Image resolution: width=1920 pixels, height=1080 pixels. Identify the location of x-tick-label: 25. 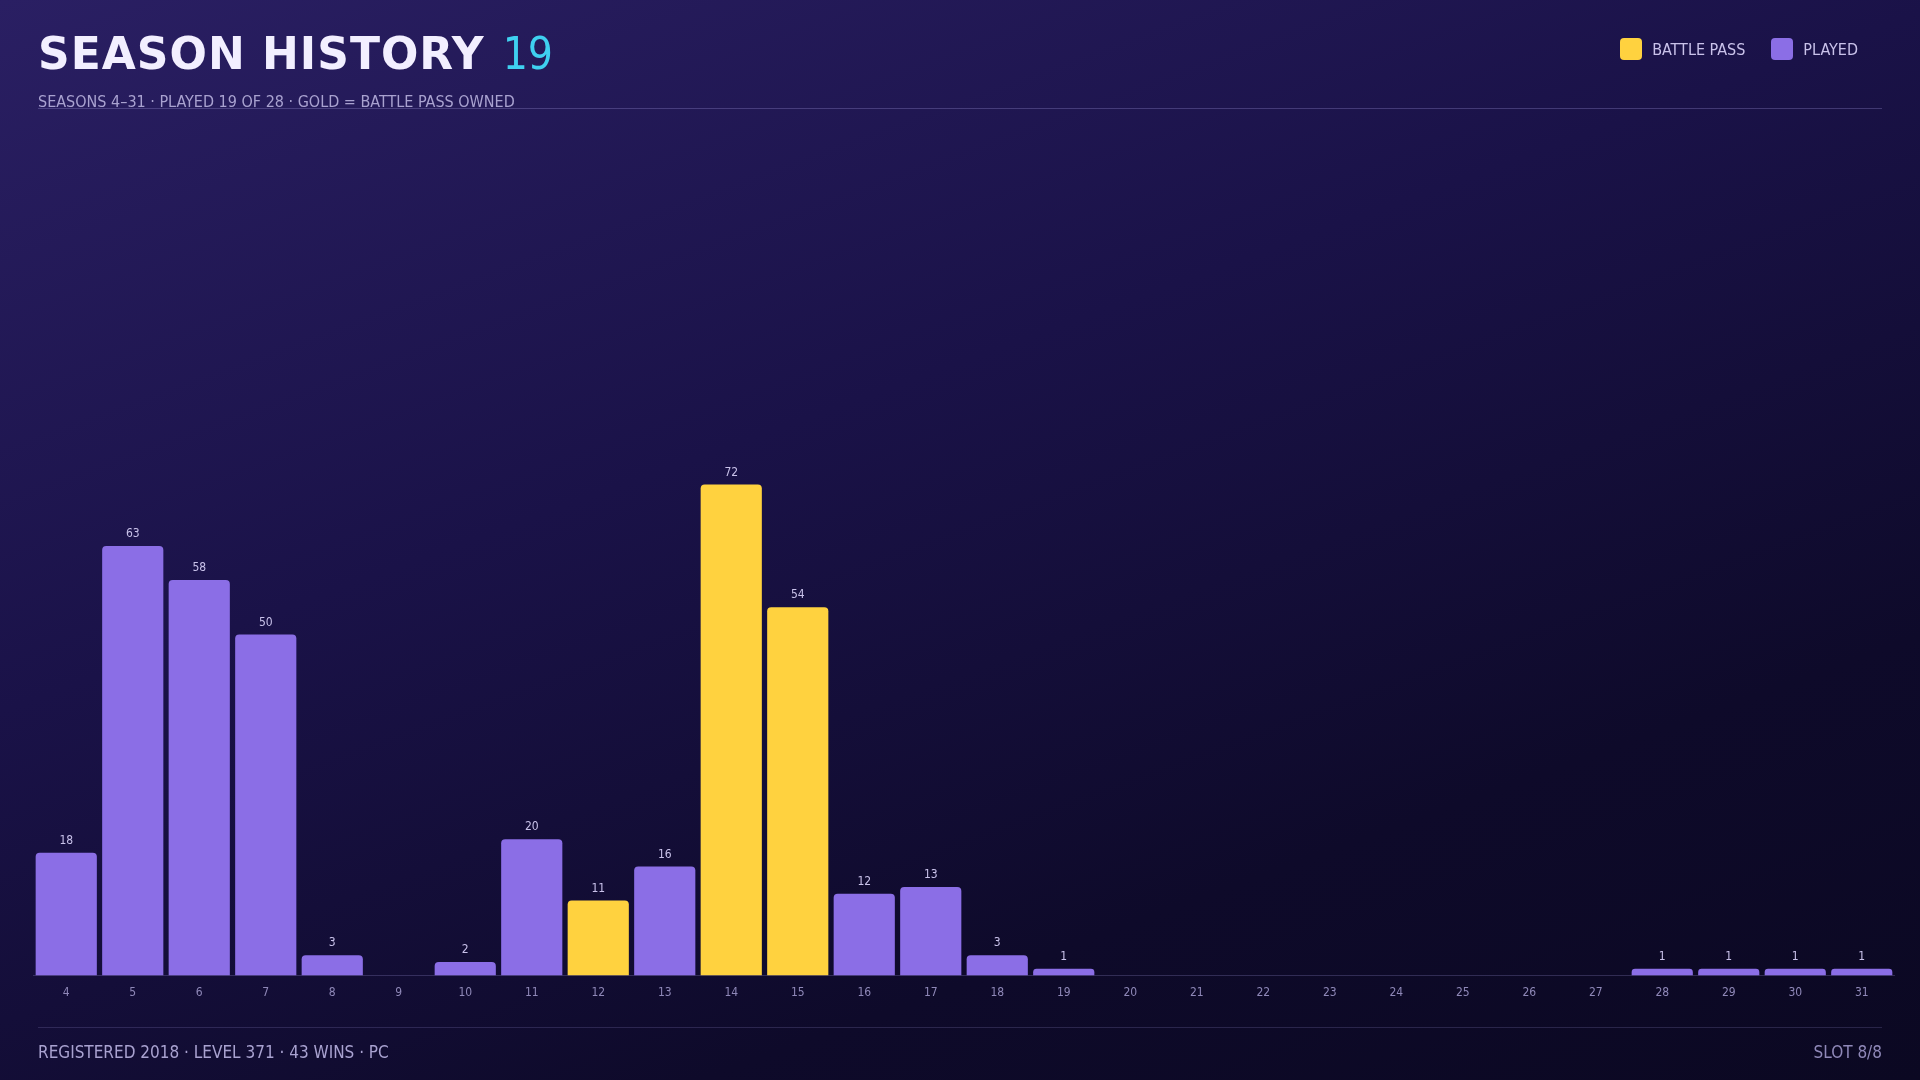
(1462, 991).